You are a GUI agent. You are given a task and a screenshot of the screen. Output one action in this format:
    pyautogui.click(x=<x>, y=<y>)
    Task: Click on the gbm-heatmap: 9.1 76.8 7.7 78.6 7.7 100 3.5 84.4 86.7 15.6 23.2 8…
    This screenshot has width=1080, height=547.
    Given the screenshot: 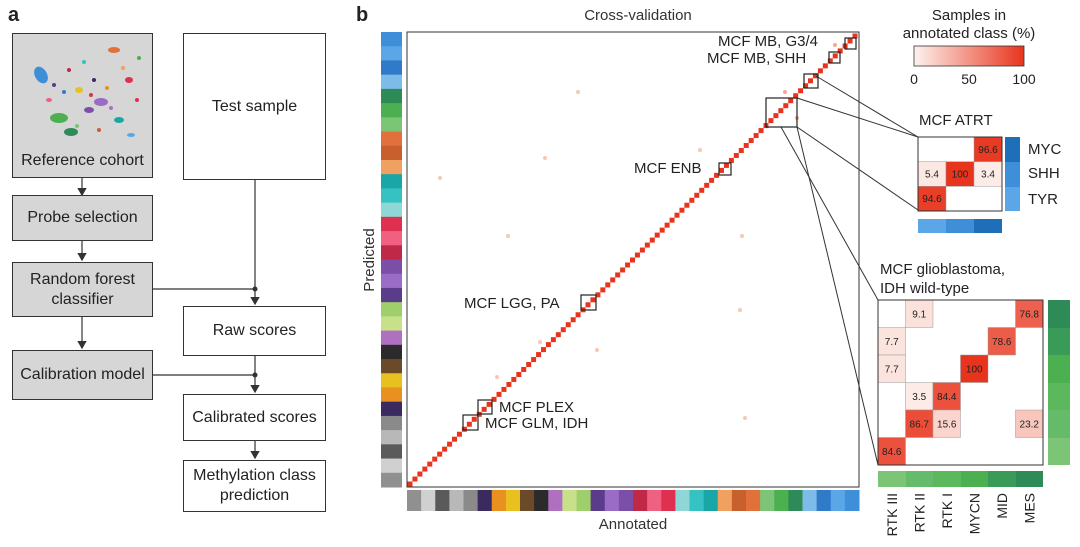 What is the action you would take?
    pyautogui.click(x=960, y=382)
    